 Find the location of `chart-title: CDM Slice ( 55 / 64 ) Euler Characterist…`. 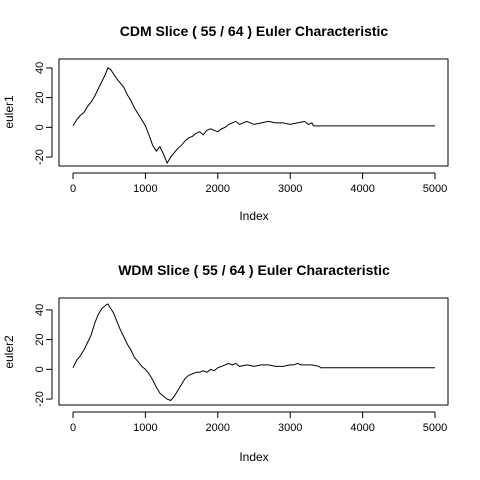

chart-title: CDM Slice ( 55 / 64 ) Euler Characterist… is located at coordinates (254, 31).